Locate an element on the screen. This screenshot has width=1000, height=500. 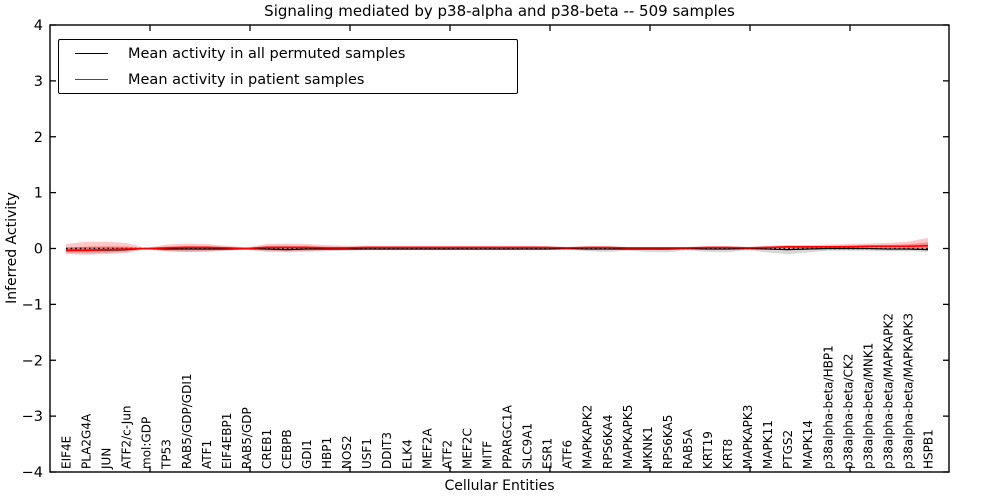
entity-label: EIF4E is located at coordinates (67, 452).